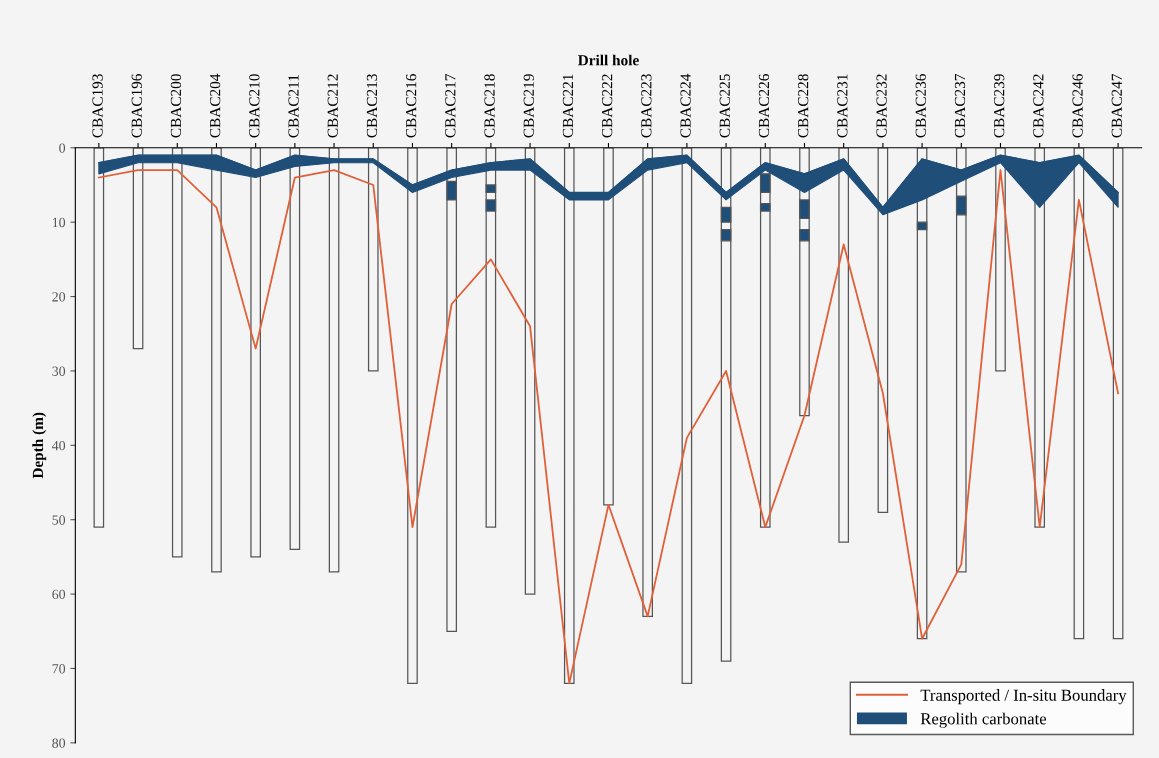 This screenshot has width=1159, height=758. What do you see at coordinates (293, 106) in the screenshot?
I see `x-tick-label: CBAC211` at bounding box center [293, 106].